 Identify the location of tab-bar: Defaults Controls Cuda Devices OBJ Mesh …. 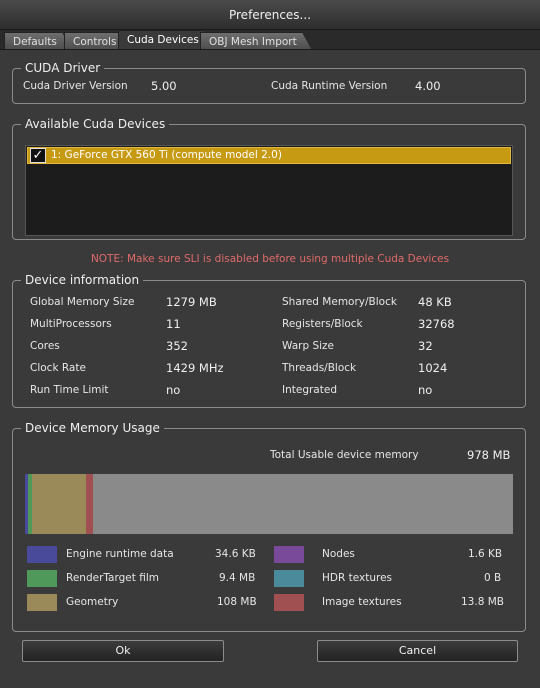
(270, 40).